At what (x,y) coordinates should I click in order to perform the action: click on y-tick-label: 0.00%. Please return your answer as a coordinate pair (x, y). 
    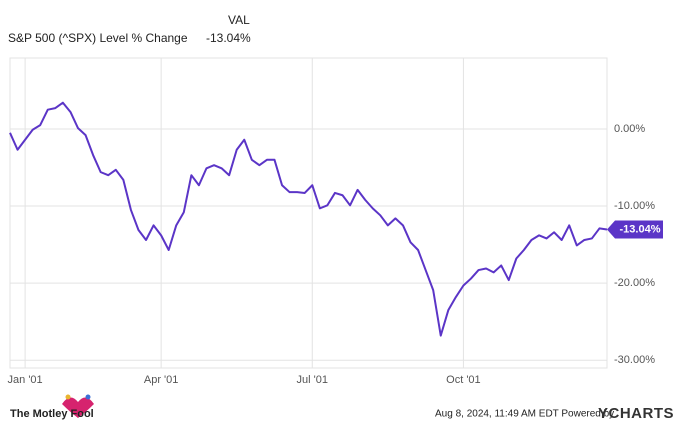
    Looking at the image, I should click on (629, 129).